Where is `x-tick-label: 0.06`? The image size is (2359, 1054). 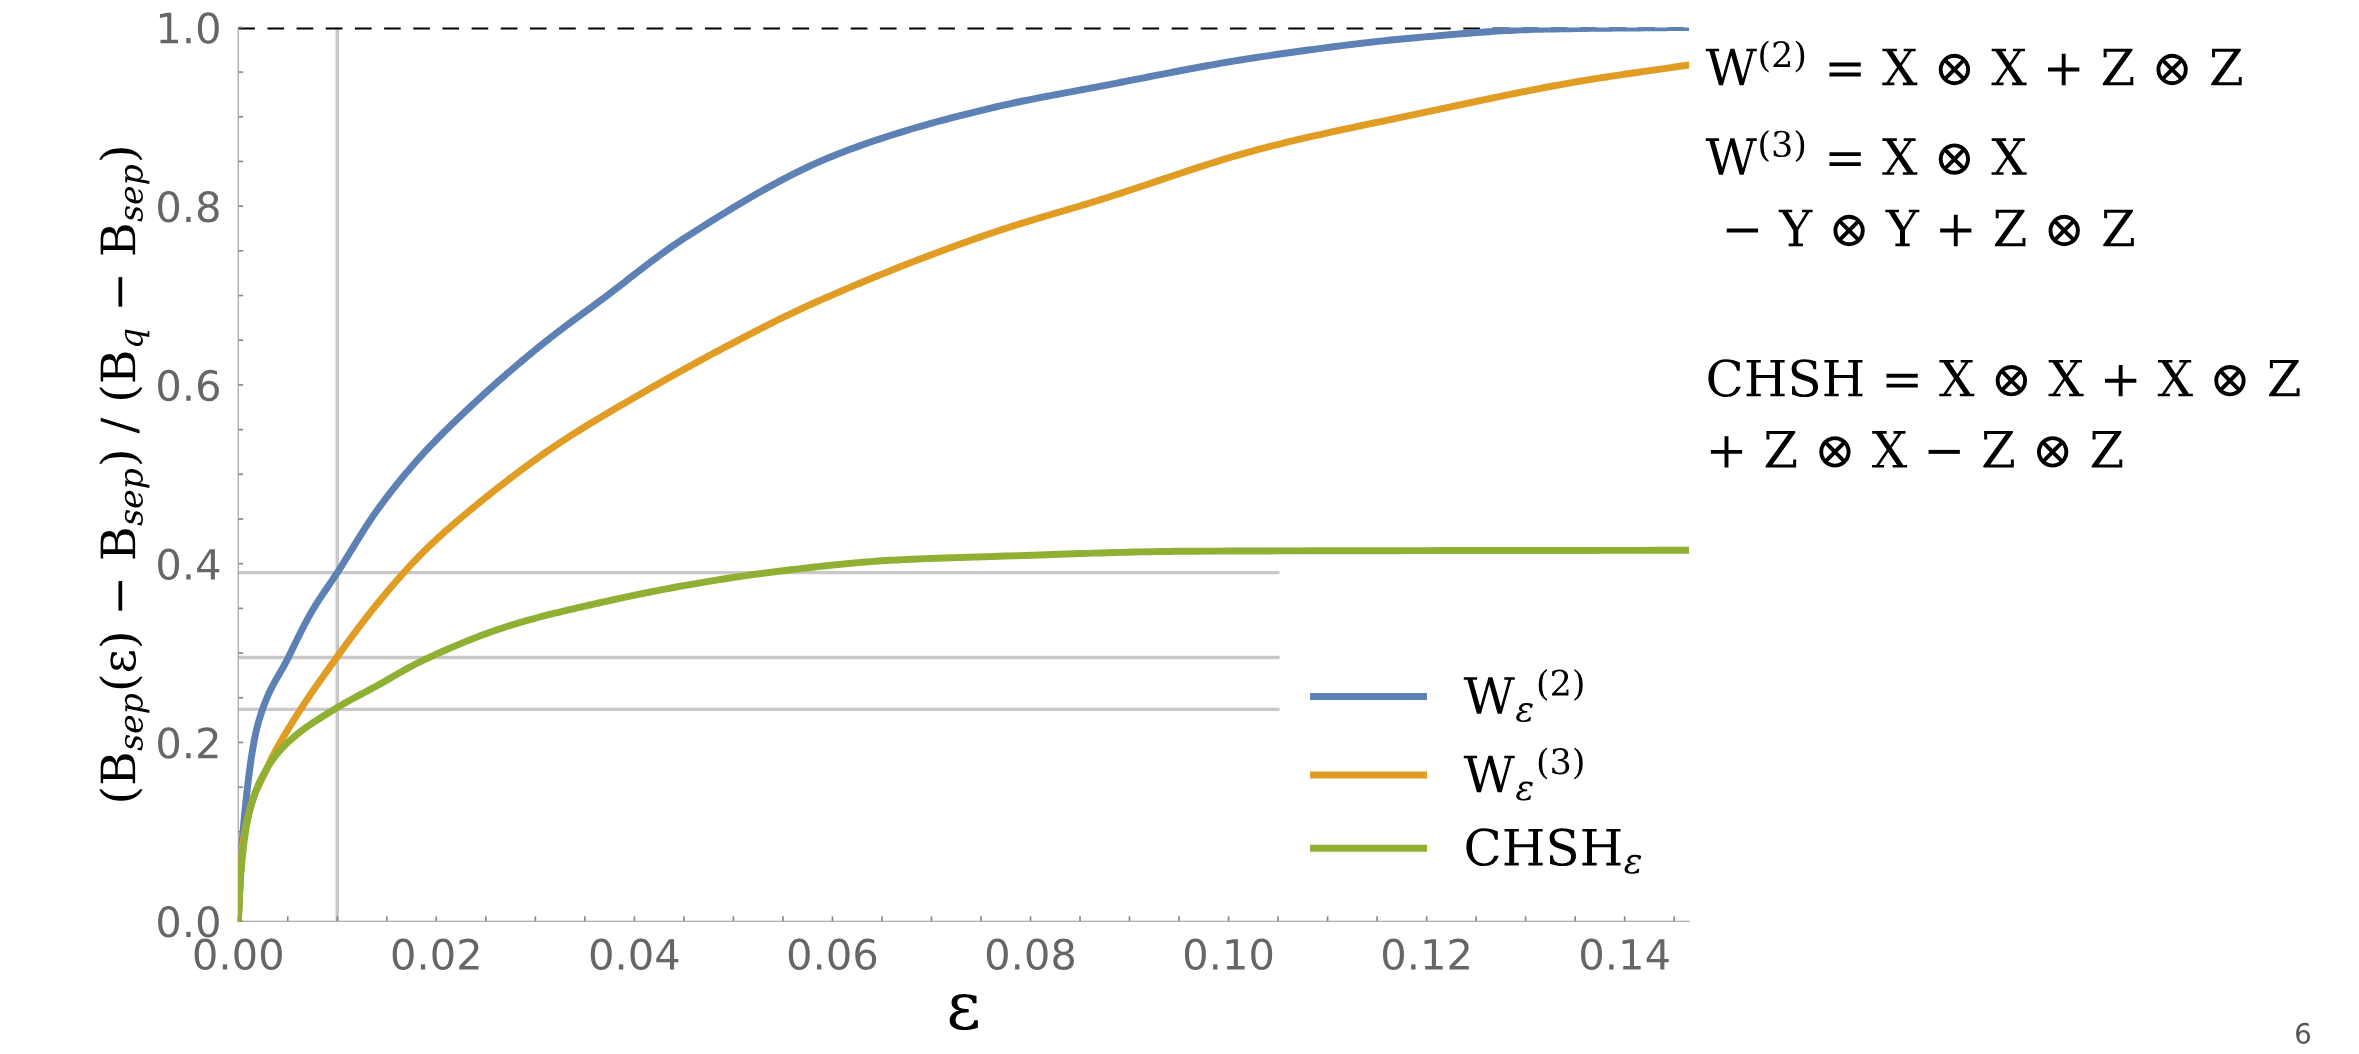 x-tick-label: 0.06 is located at coordinates (832, 954).